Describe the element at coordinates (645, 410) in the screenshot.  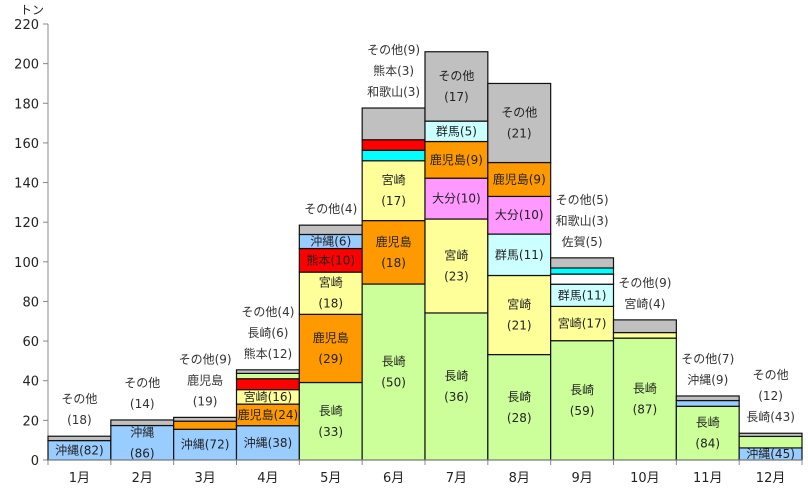
I see `data-label: (87)` at that location.